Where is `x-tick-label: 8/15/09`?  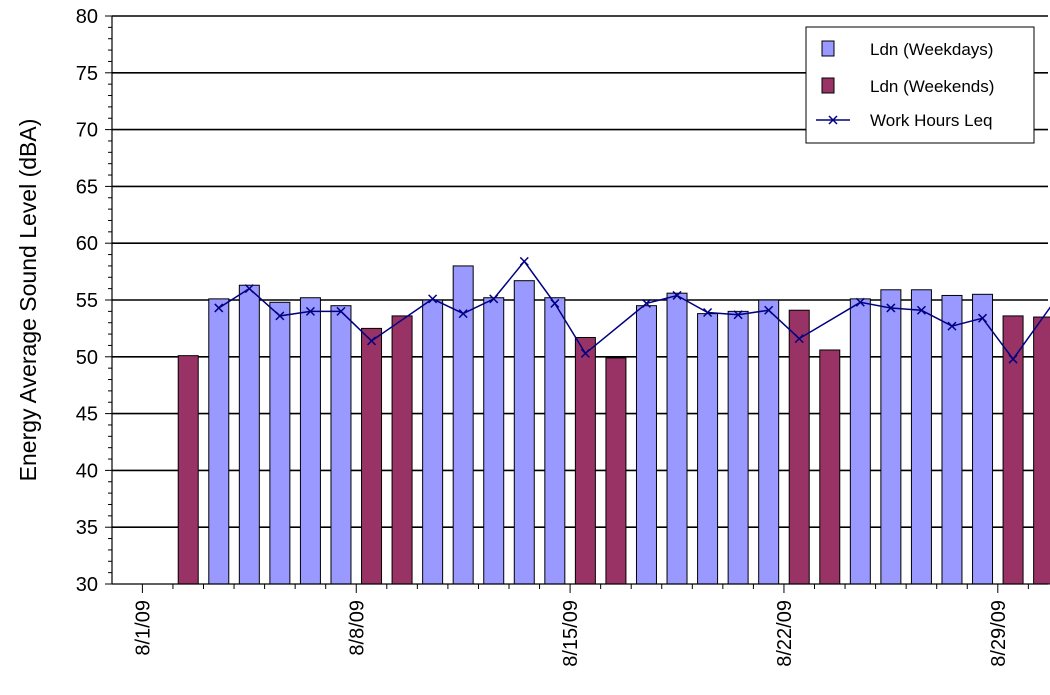
x-tick-label: 8/15/09 is located at coordinates (571, 633).